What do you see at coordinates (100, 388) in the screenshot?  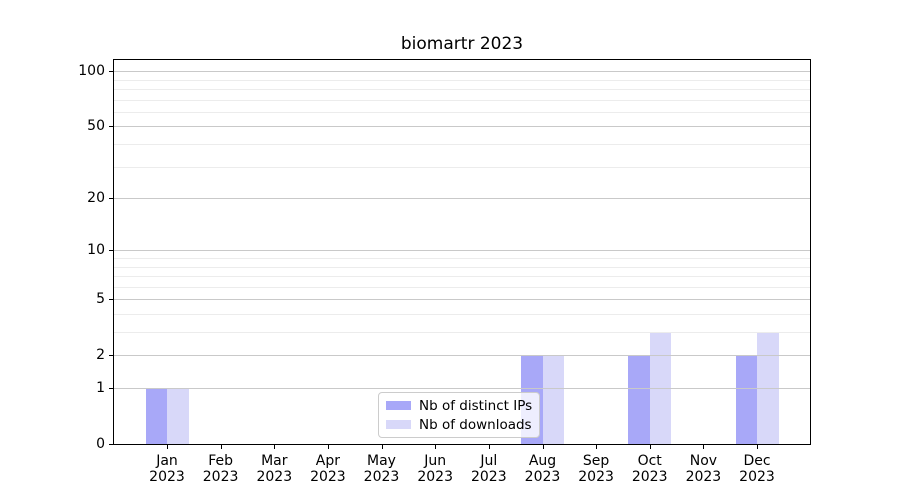 I see `y-tick-label: 1` at bounding box center [100, 388].